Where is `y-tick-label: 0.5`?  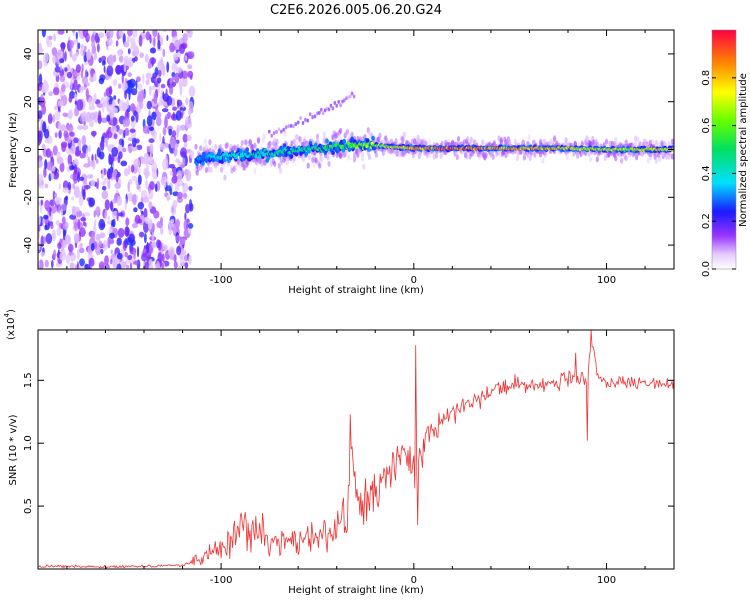 y-tick-label: 0.5 is located at coordinates (28, 506).